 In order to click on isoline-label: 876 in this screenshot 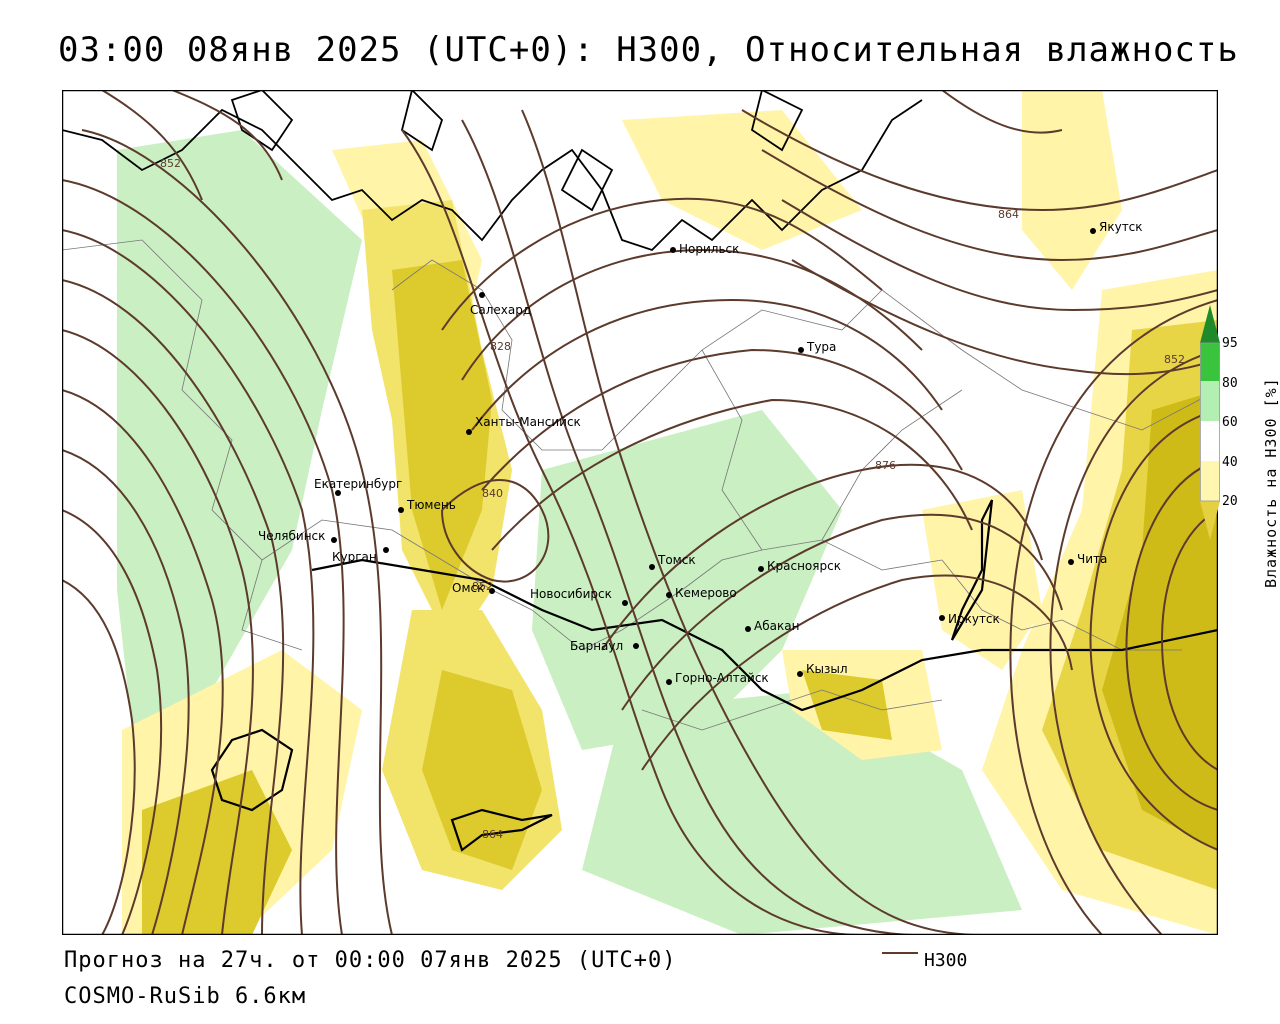, I will do `click(885, 465)`.